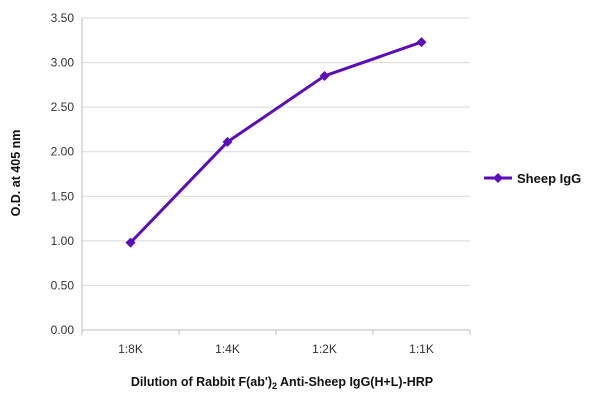  What do you see at coordinates (324, 75) in the screenshot?
I see `data-point-1-2k` at bounding box center [324, 75].